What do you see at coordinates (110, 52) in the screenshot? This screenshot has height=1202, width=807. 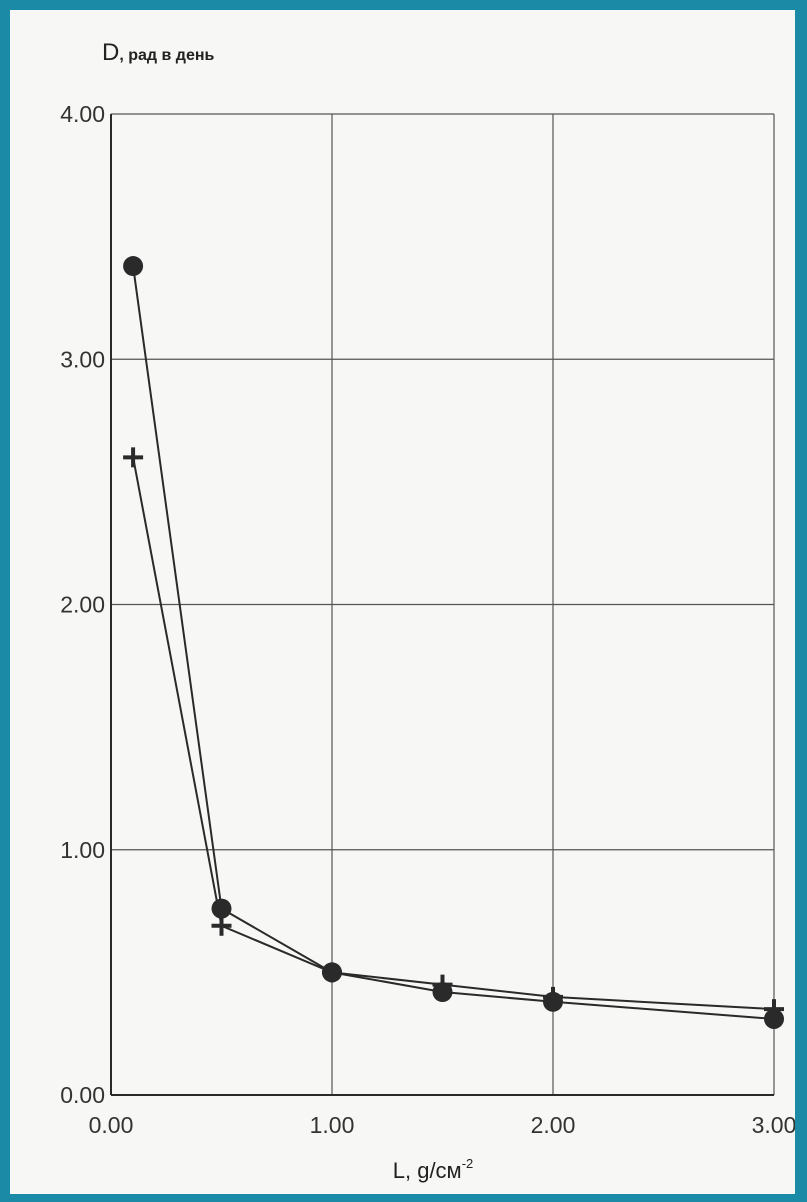 I see `y-axis-title-main: D` at bounding box center [110, 52].